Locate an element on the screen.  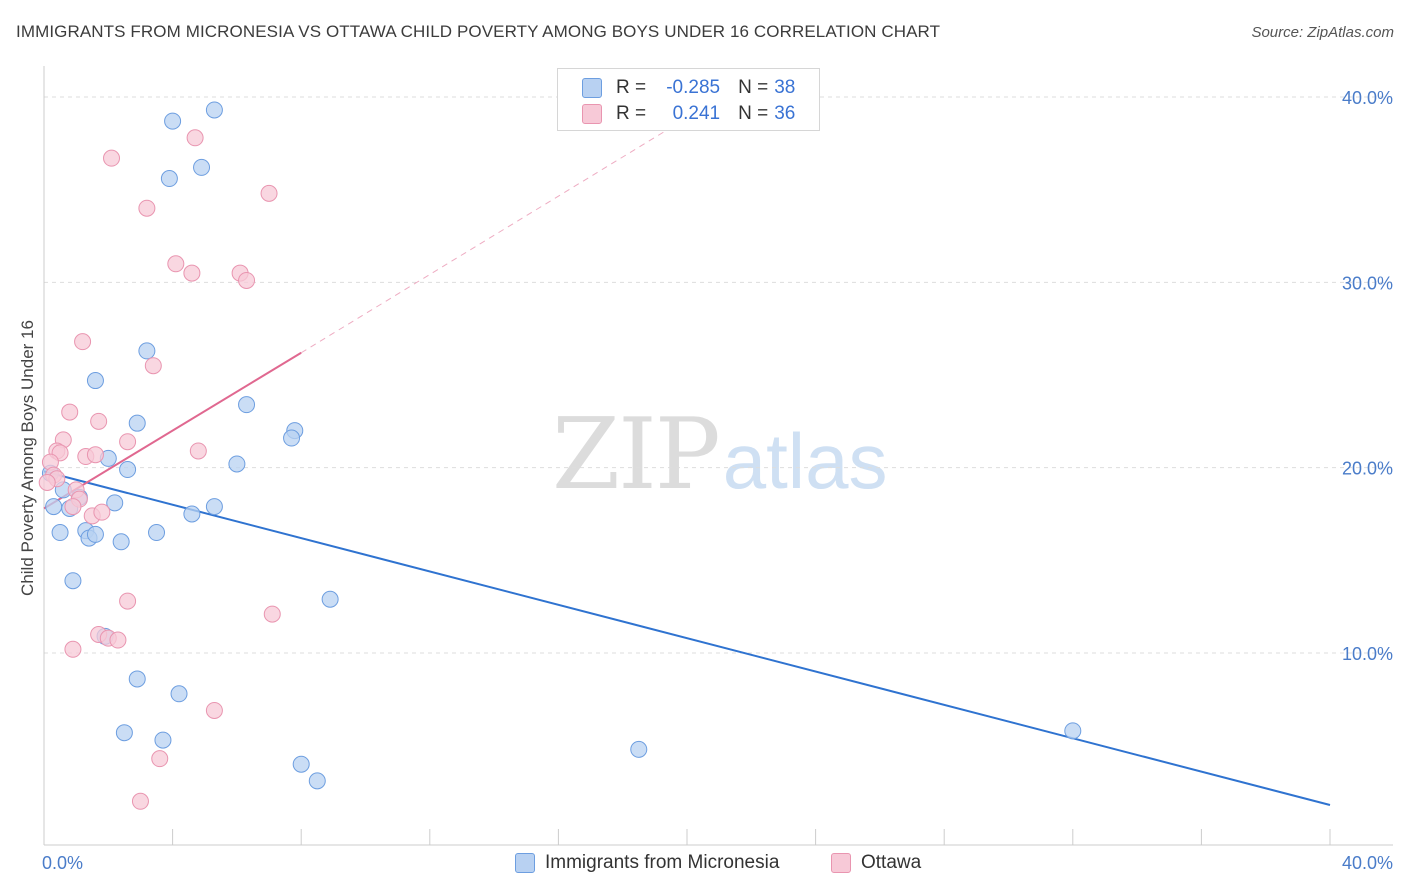
legend-n-value: 36 is located at coordinates (785, 113).